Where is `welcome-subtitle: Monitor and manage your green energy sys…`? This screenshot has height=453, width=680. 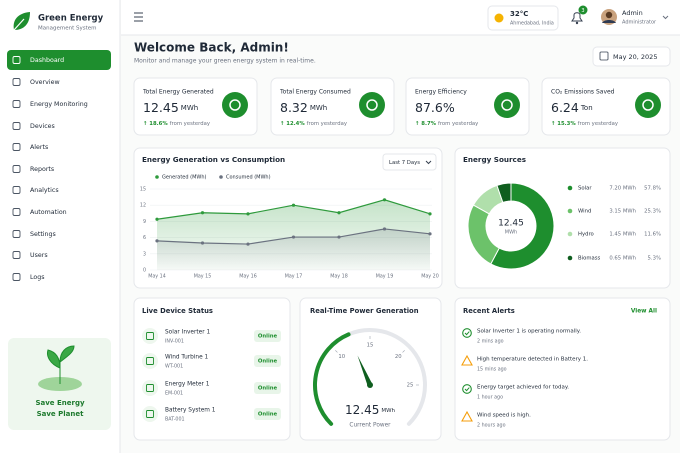
welcome-subtitle: Monitor and manage your green energy sys… is located at coordinates (225, 61).